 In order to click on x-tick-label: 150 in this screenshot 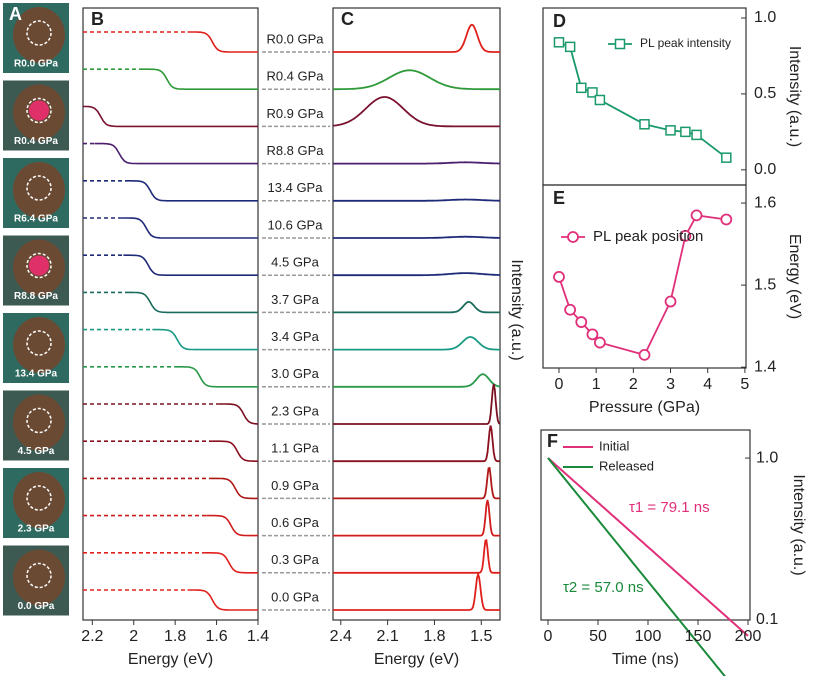, I will do `click(698, 636)`.